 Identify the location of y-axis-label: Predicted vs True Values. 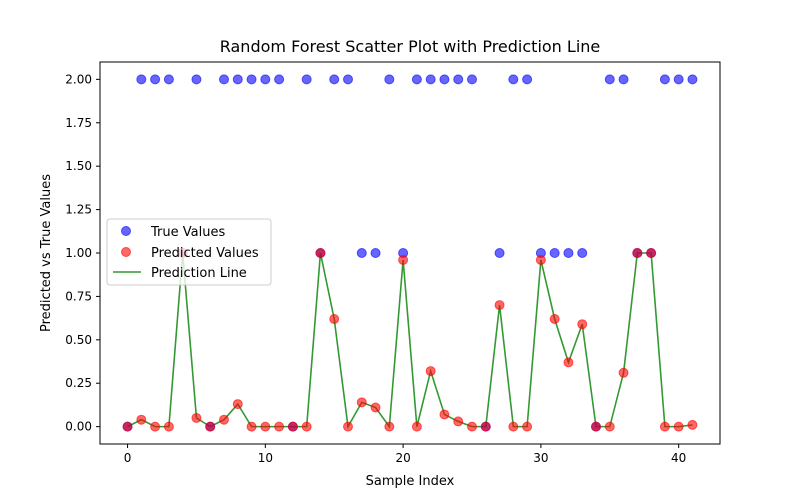
(46, 253).